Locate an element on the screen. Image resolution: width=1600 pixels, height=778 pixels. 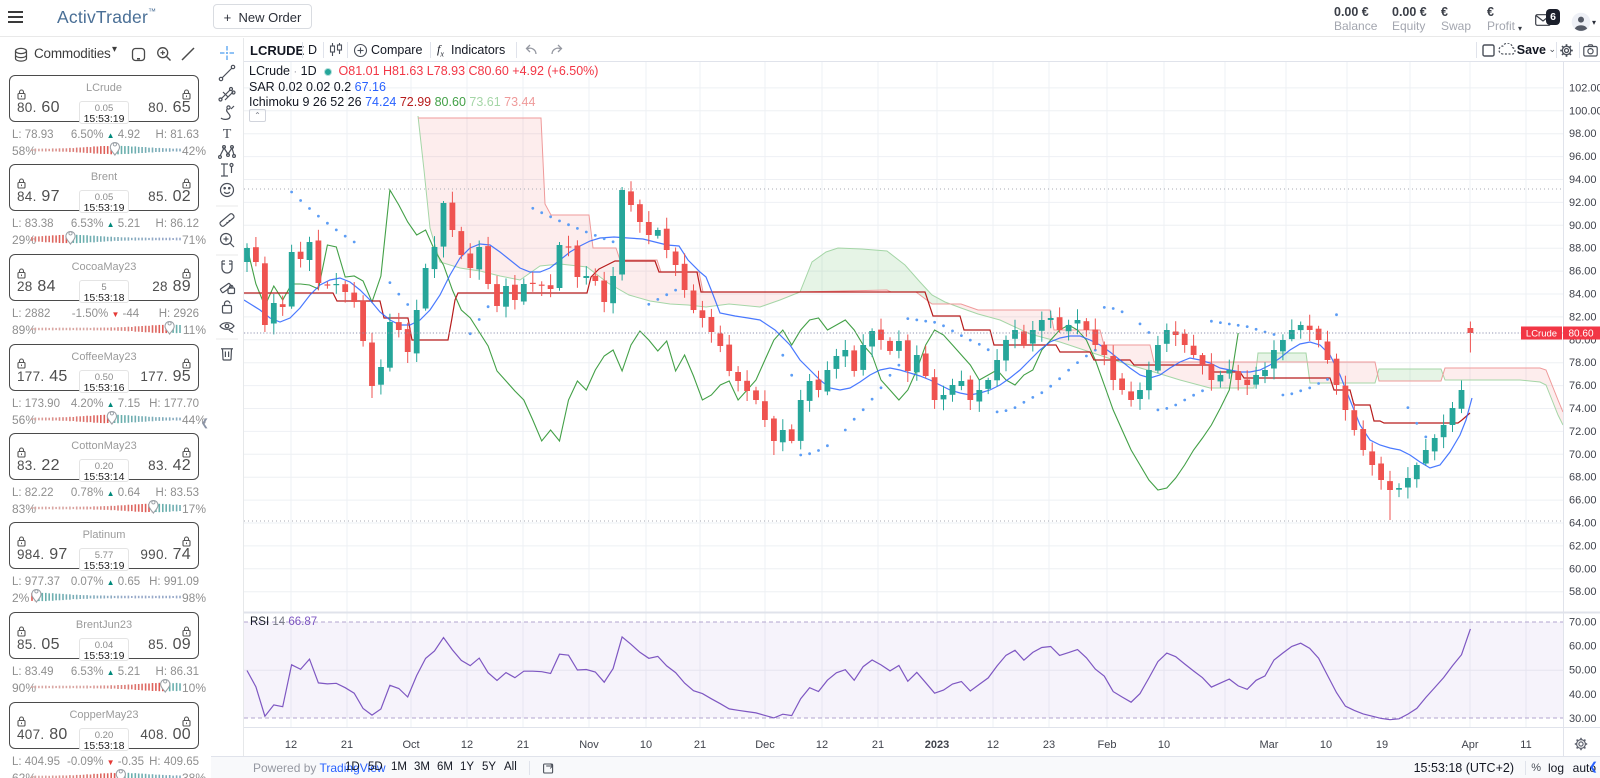
svg-text: Feb is located at coordinates (1107, 745).